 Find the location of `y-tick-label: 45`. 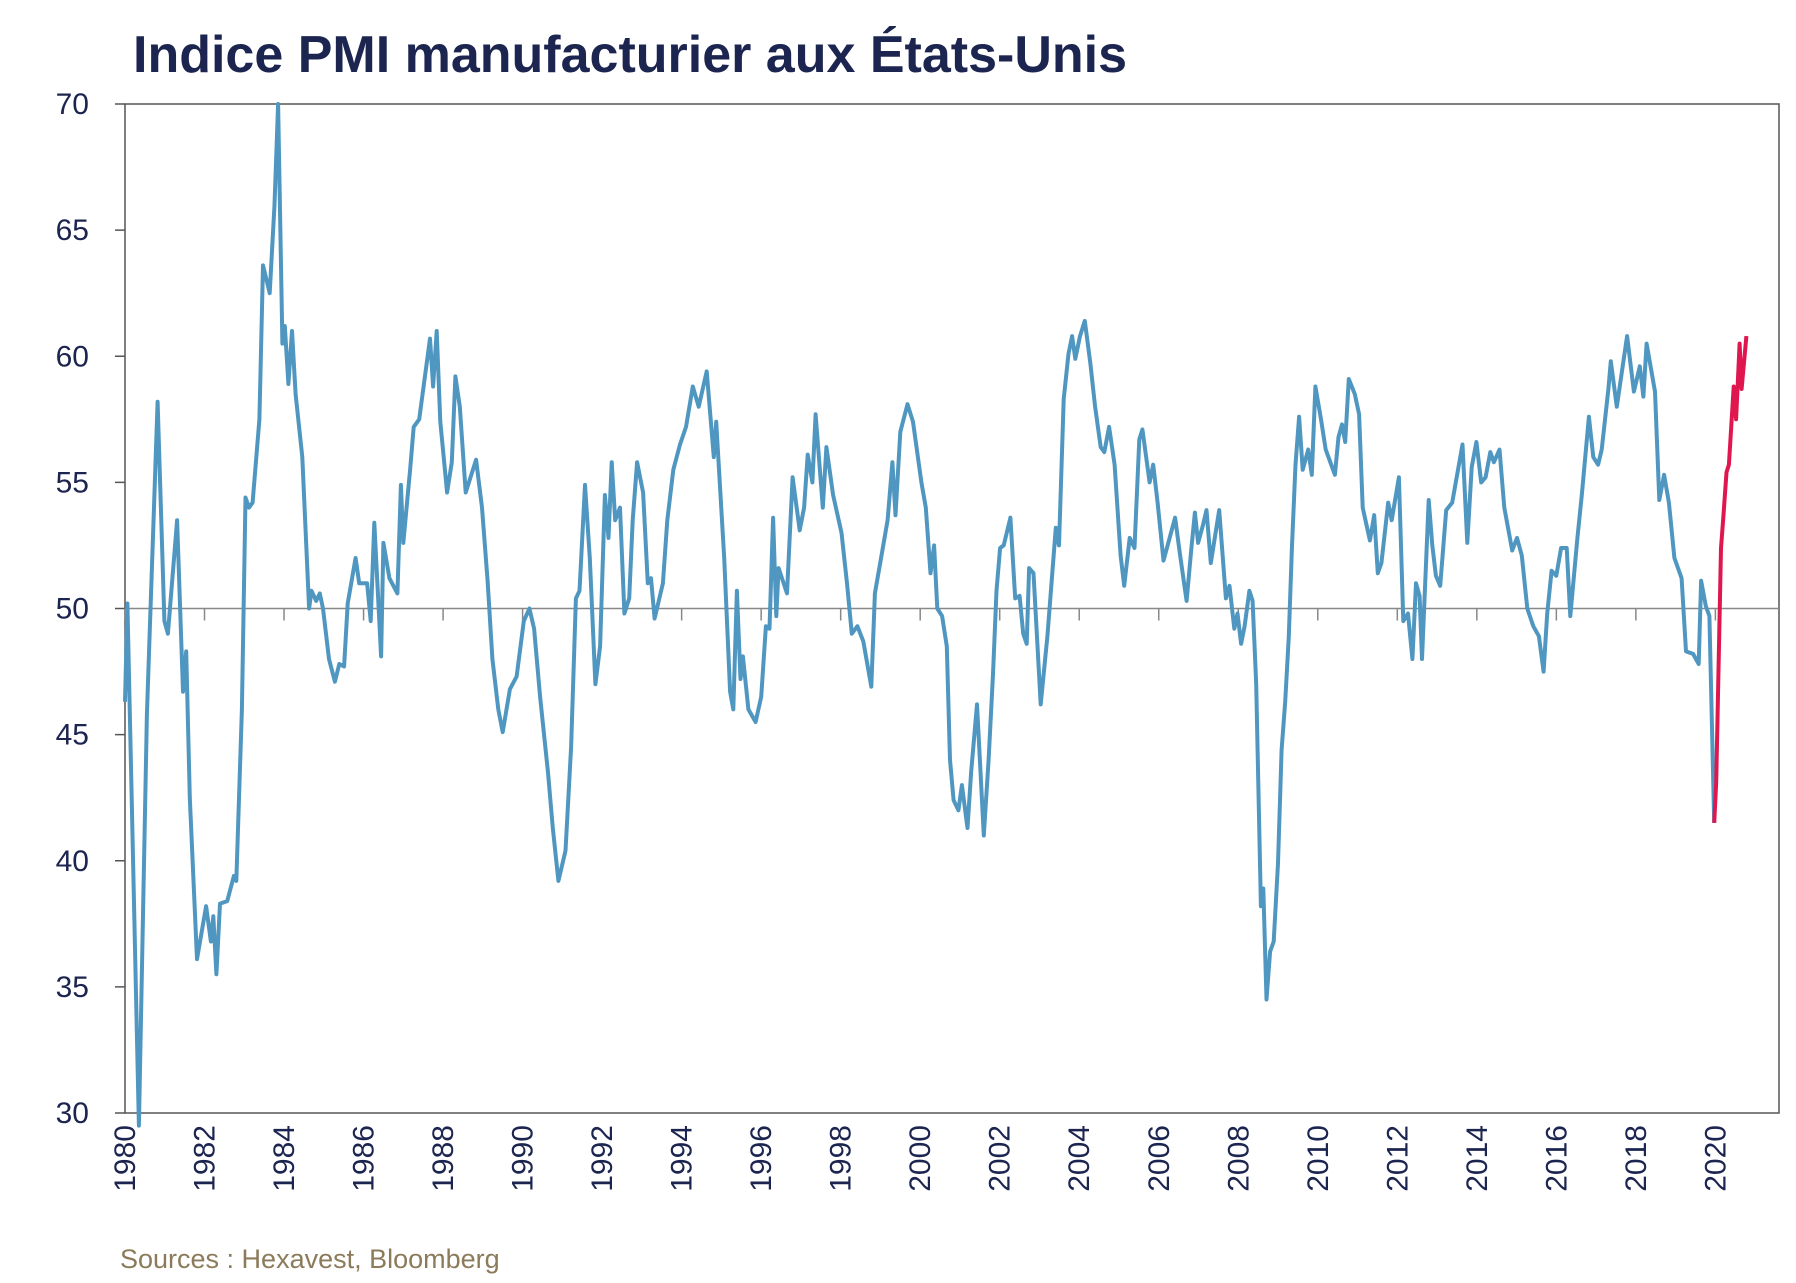

y-tick-label: 45 is located at coordinates (72, 735).